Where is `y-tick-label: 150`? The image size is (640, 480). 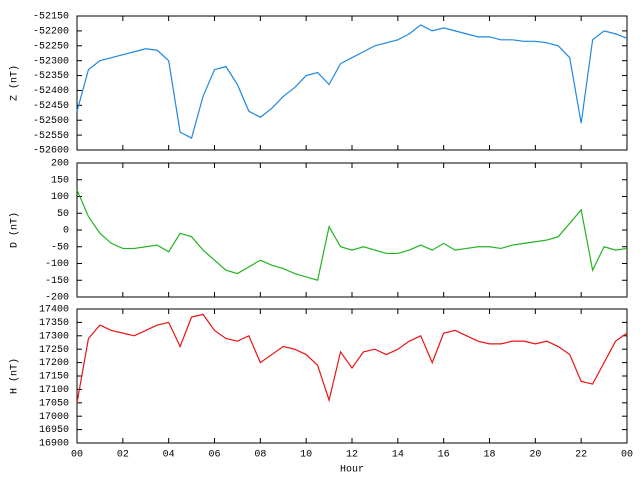 y-tick-label: 150 is located at coordinates (60, 180).